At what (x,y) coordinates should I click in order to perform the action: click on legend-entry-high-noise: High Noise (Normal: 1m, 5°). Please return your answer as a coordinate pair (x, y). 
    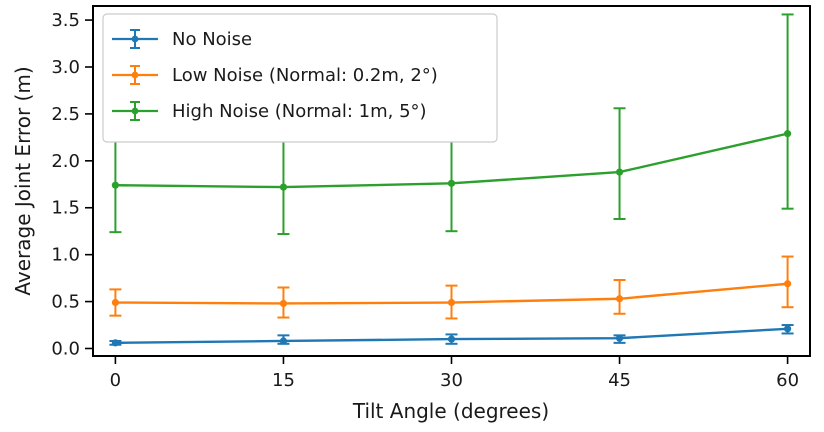
    Looking at the image, I should click on (269, 111).